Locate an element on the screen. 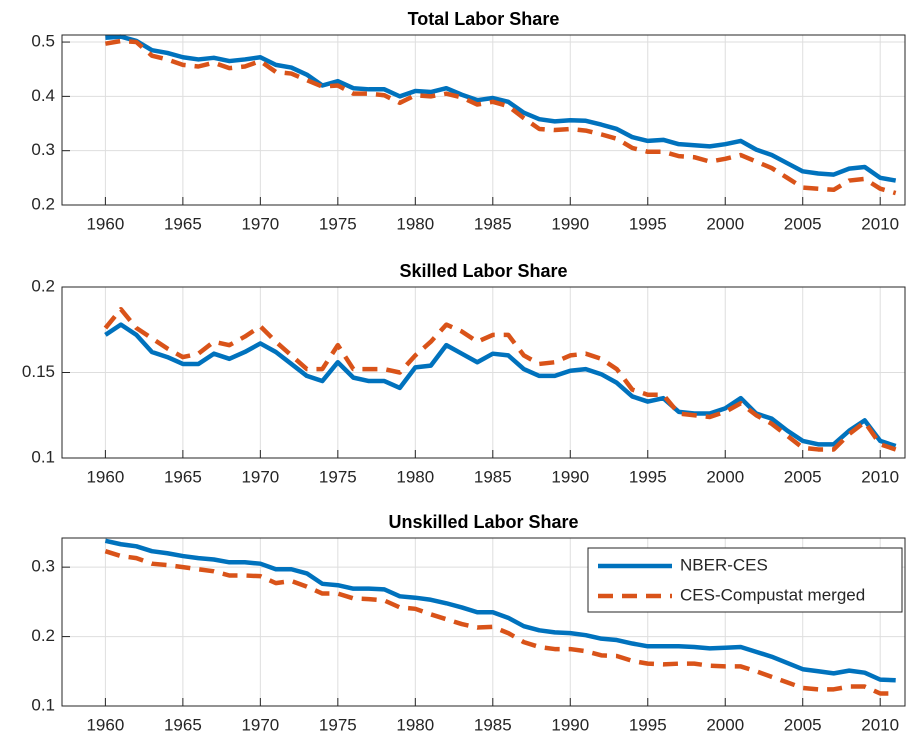 The height and width of the screenshot is (740, 920). legend-label: NBER-CES is located at coordinates (724, 564).